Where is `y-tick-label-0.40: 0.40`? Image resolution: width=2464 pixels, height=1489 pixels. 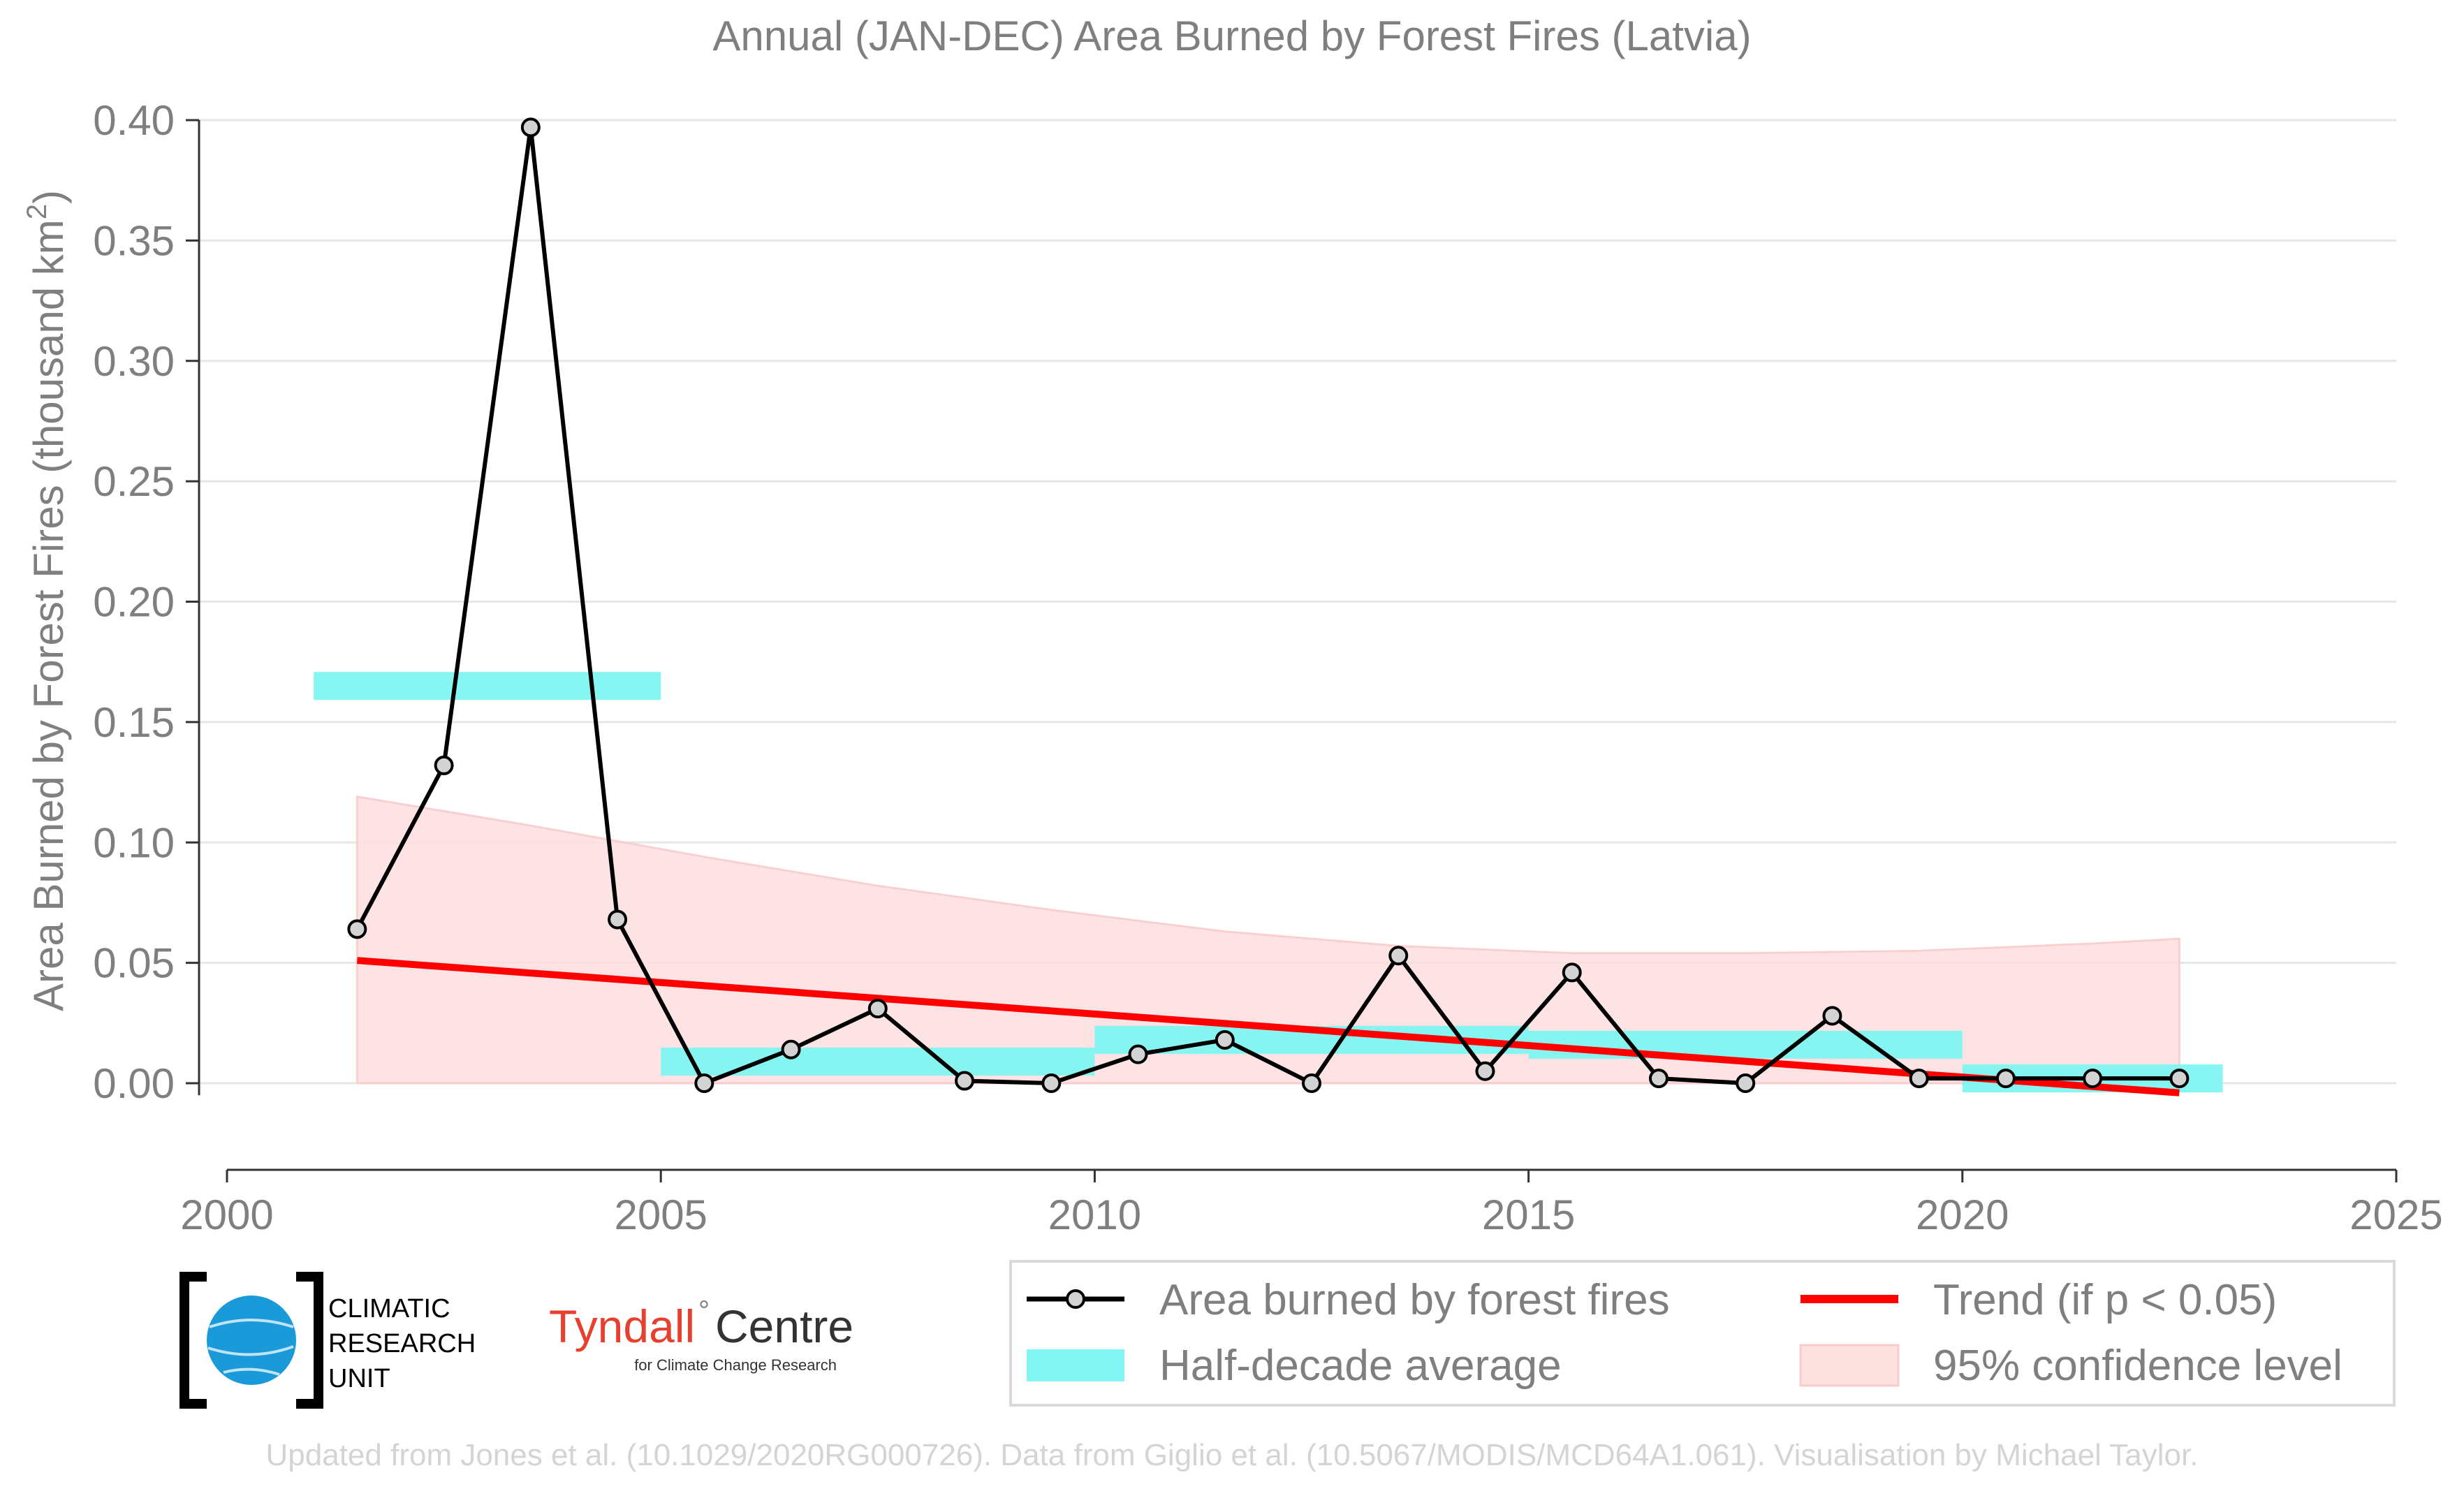
y-tick-label-0.40: 0.40 is located at coordinates (134, 120).